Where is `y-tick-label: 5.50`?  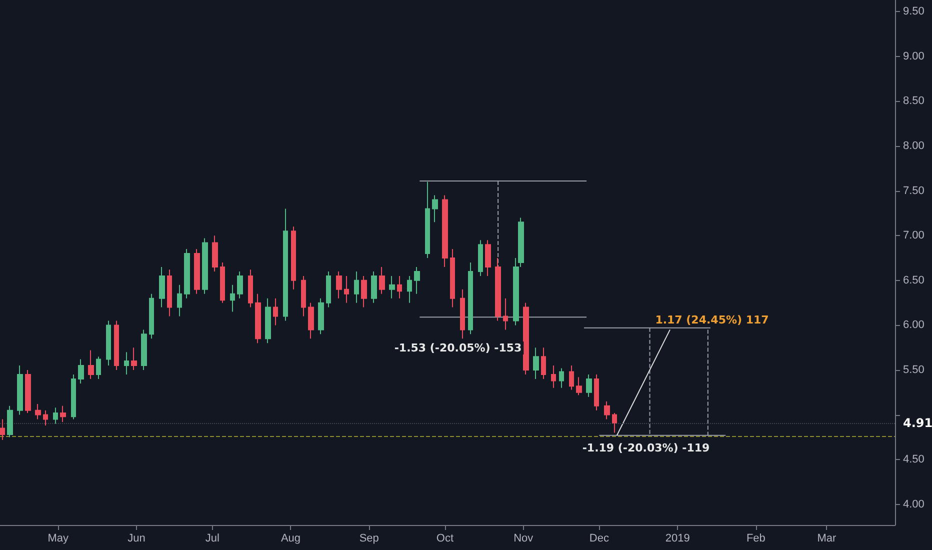 y-tick-label: 5.50 is located at coordinates (913, 370).